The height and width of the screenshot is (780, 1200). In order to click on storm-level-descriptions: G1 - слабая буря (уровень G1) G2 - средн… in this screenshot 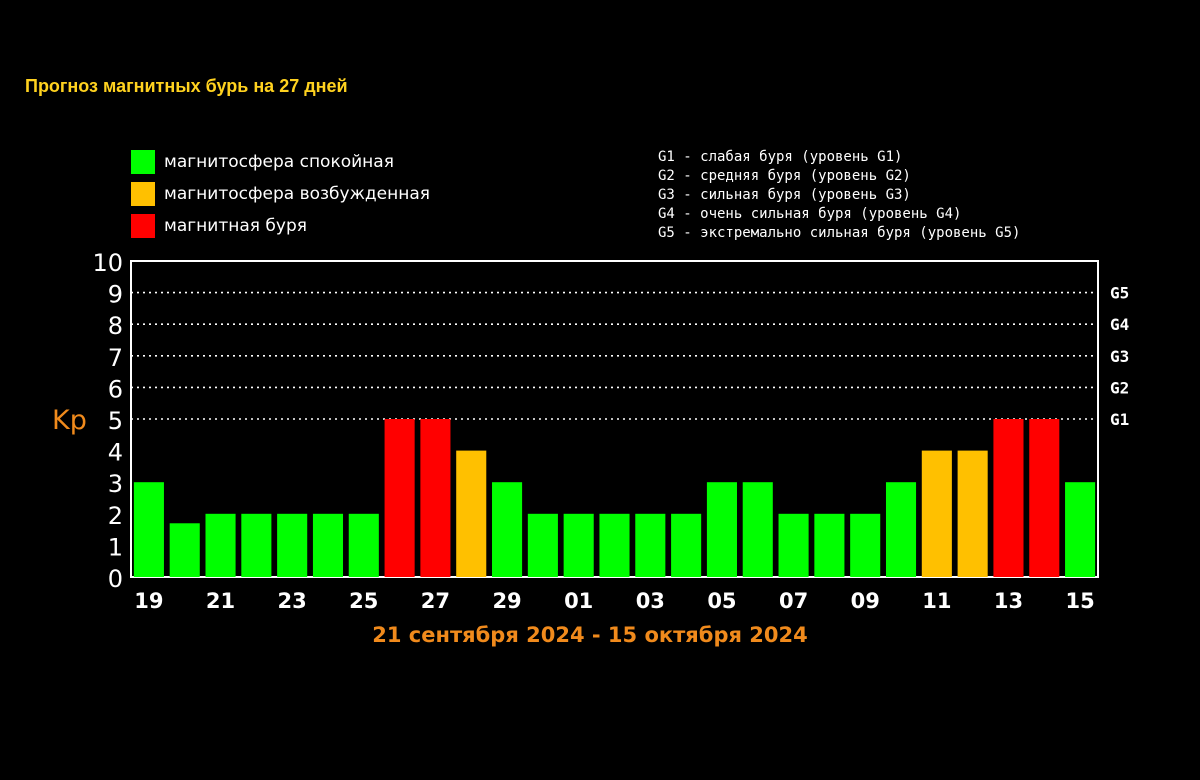, I will do `click(839, 195)`.